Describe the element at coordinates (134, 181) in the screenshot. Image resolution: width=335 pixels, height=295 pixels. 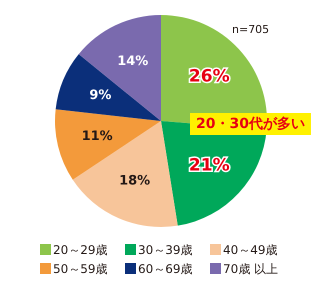
I see `data-label: 18%` at that location.